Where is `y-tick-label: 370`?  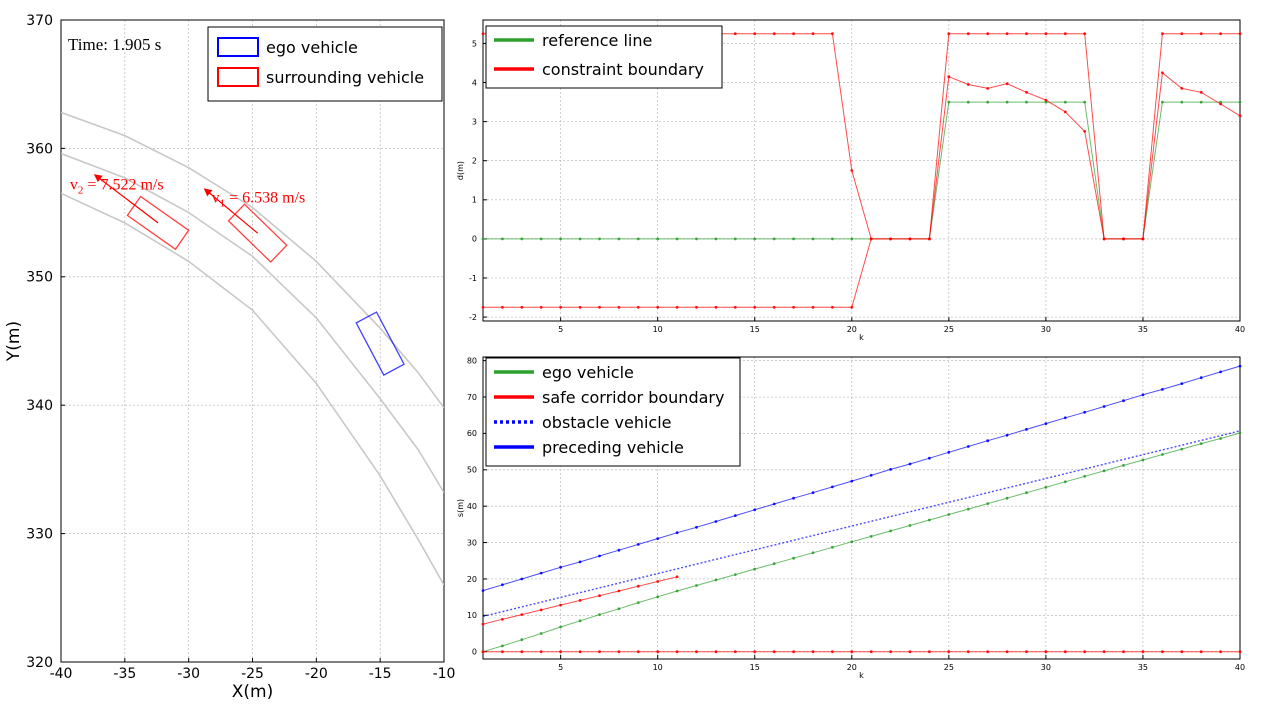
y-tick-label: 370 is located at coordinates (39, 21).